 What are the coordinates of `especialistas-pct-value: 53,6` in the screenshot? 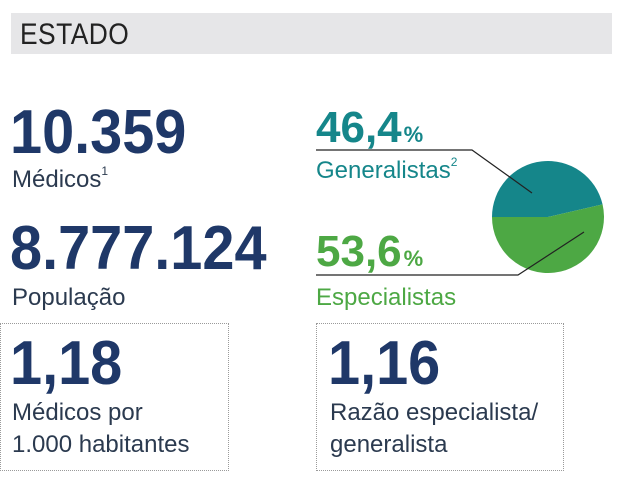 It's located at (359, 251).